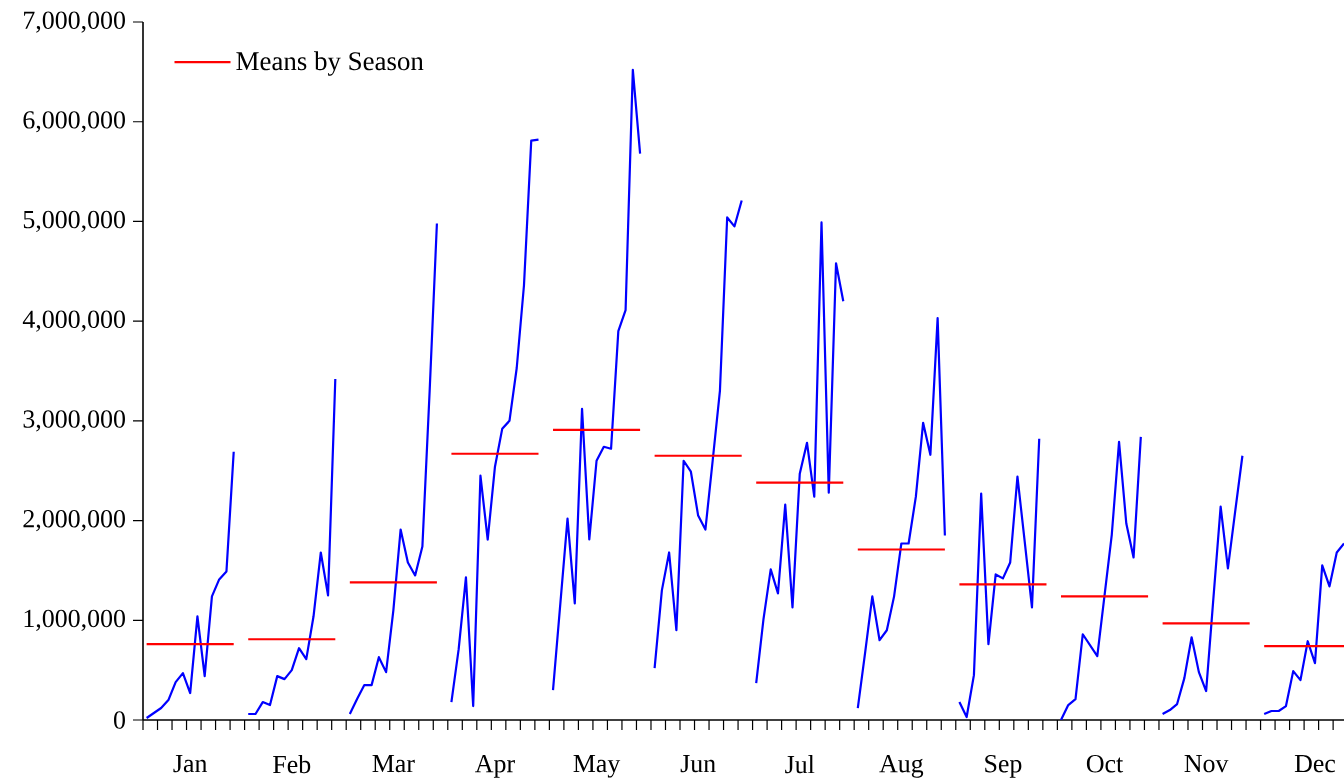 The height and width of the screenshot is (779, 1344). What do you see at coordinates (74, 421) in the screenshot?
I see `y-tick-label: 3,000,000` at bounding box center [74, 421].